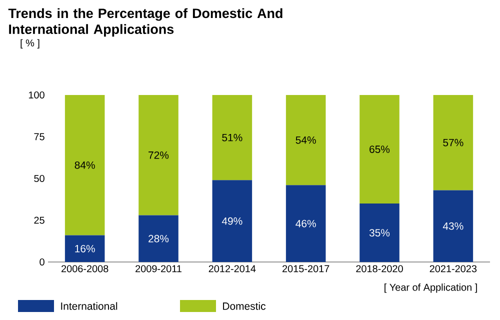  Describe the element at coordinates (39, 178) in the screenshot. I see `y-tick-label: 50` at that location.